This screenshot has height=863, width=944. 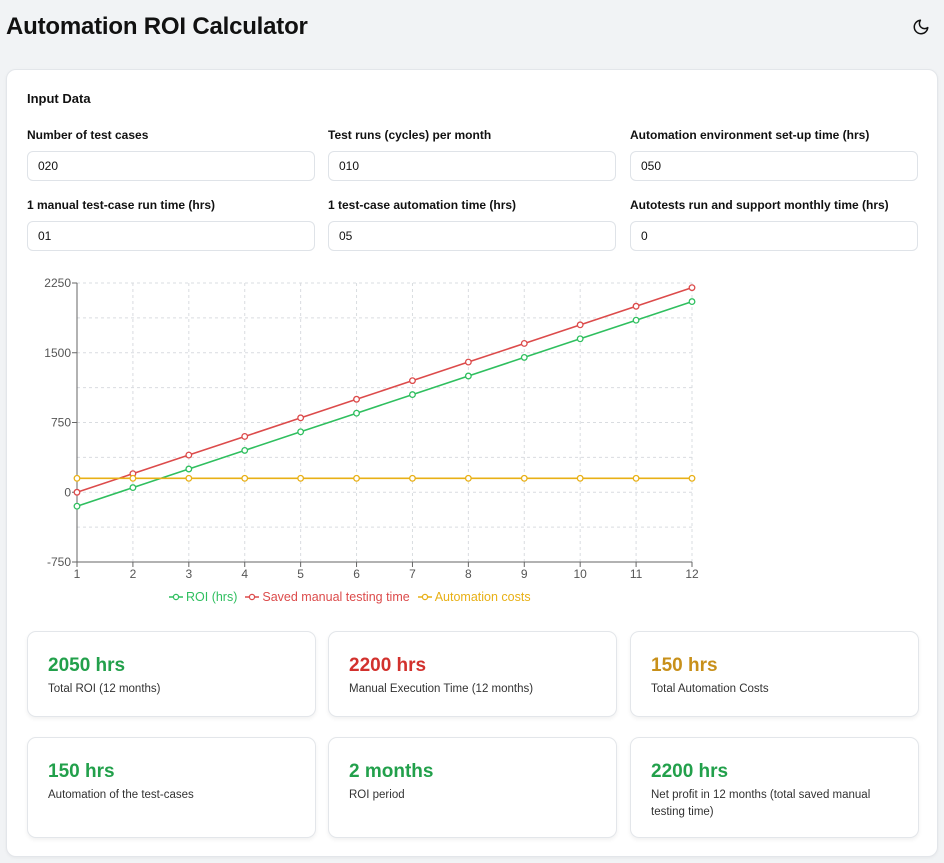 I want to click on stat-card-test-case-automation: 150 hrs Automation of the test-cases, so click(x=171, y=787).